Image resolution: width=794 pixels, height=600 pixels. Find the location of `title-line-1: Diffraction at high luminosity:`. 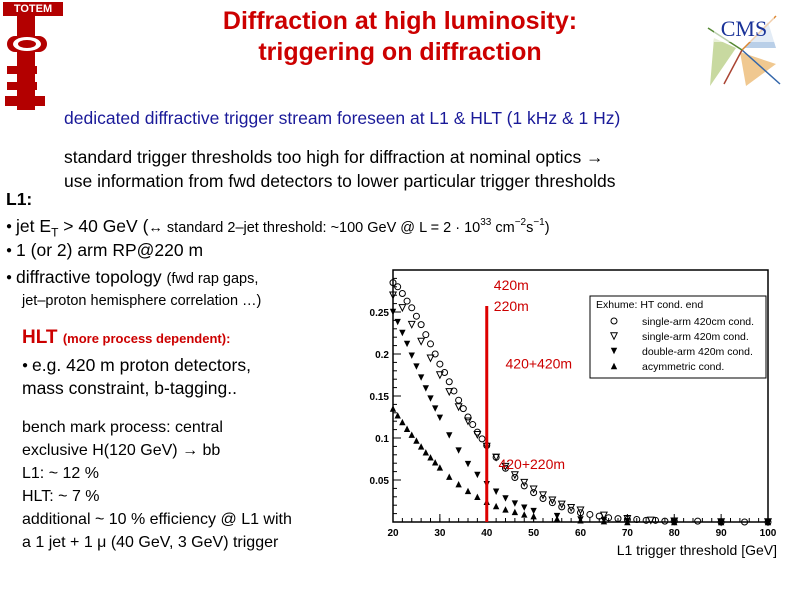

title-line-1: Diffraction at high luminosity: is located at coordinates (400, 21).